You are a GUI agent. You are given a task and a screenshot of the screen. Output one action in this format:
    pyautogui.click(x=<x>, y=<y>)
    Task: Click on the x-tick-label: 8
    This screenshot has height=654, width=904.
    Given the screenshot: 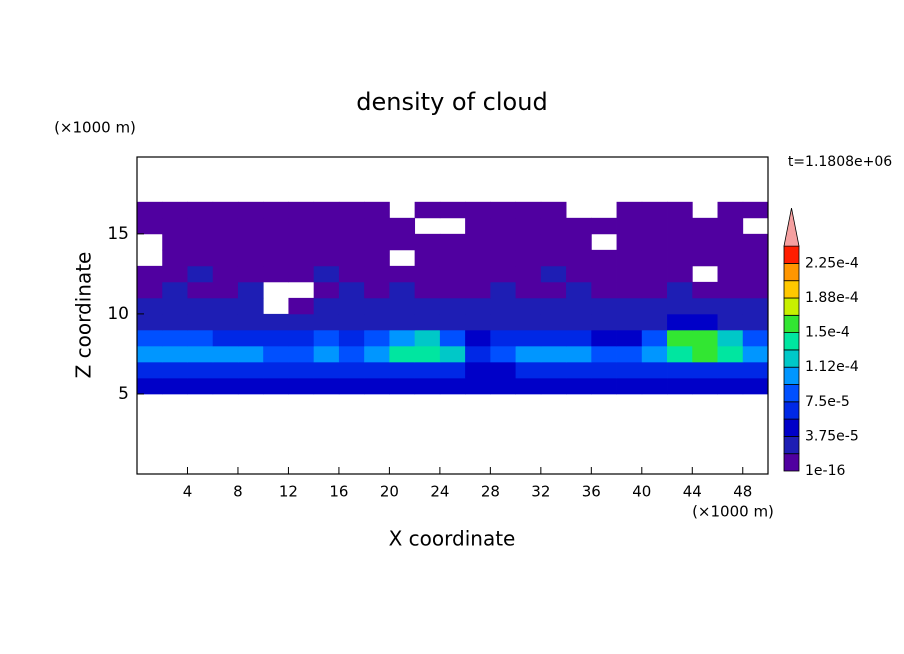 What is the action you would take?
    pyautogui.click(x=238, y=492)
    